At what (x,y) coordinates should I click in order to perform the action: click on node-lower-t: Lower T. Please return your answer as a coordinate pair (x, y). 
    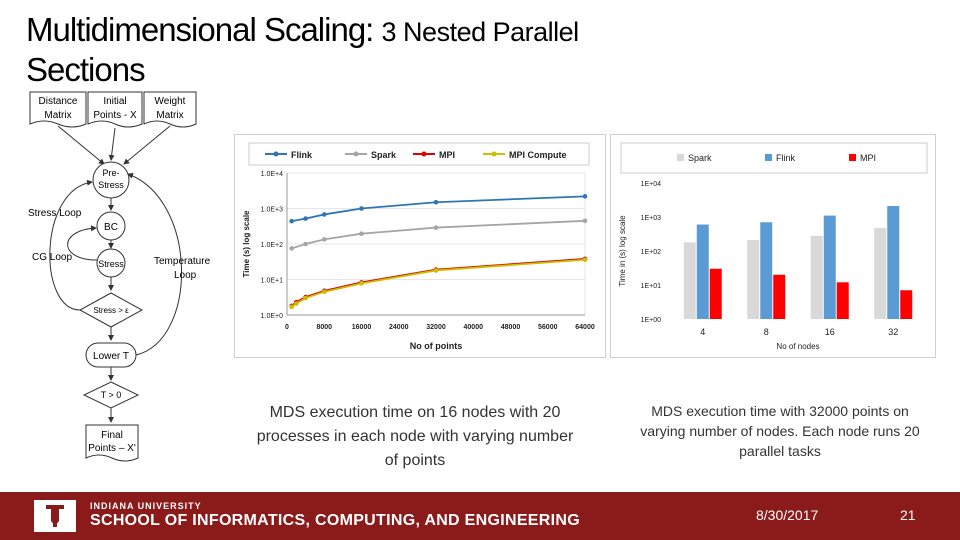
    Looking at the image, I should click on (111, 355).